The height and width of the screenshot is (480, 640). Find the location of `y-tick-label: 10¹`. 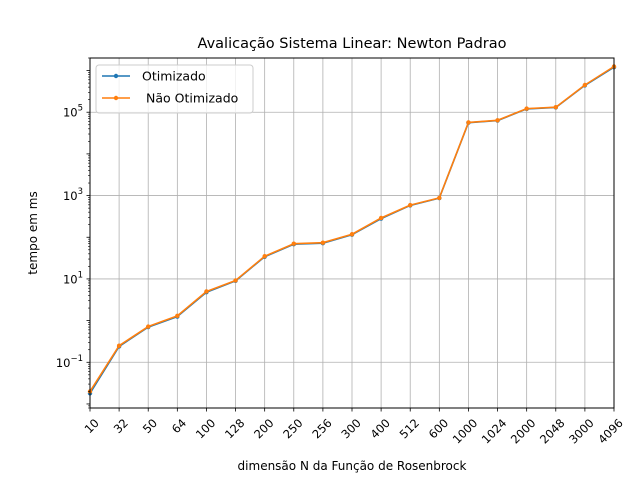

y-tick-label: 10¹ is located at coordinates (73, 278).